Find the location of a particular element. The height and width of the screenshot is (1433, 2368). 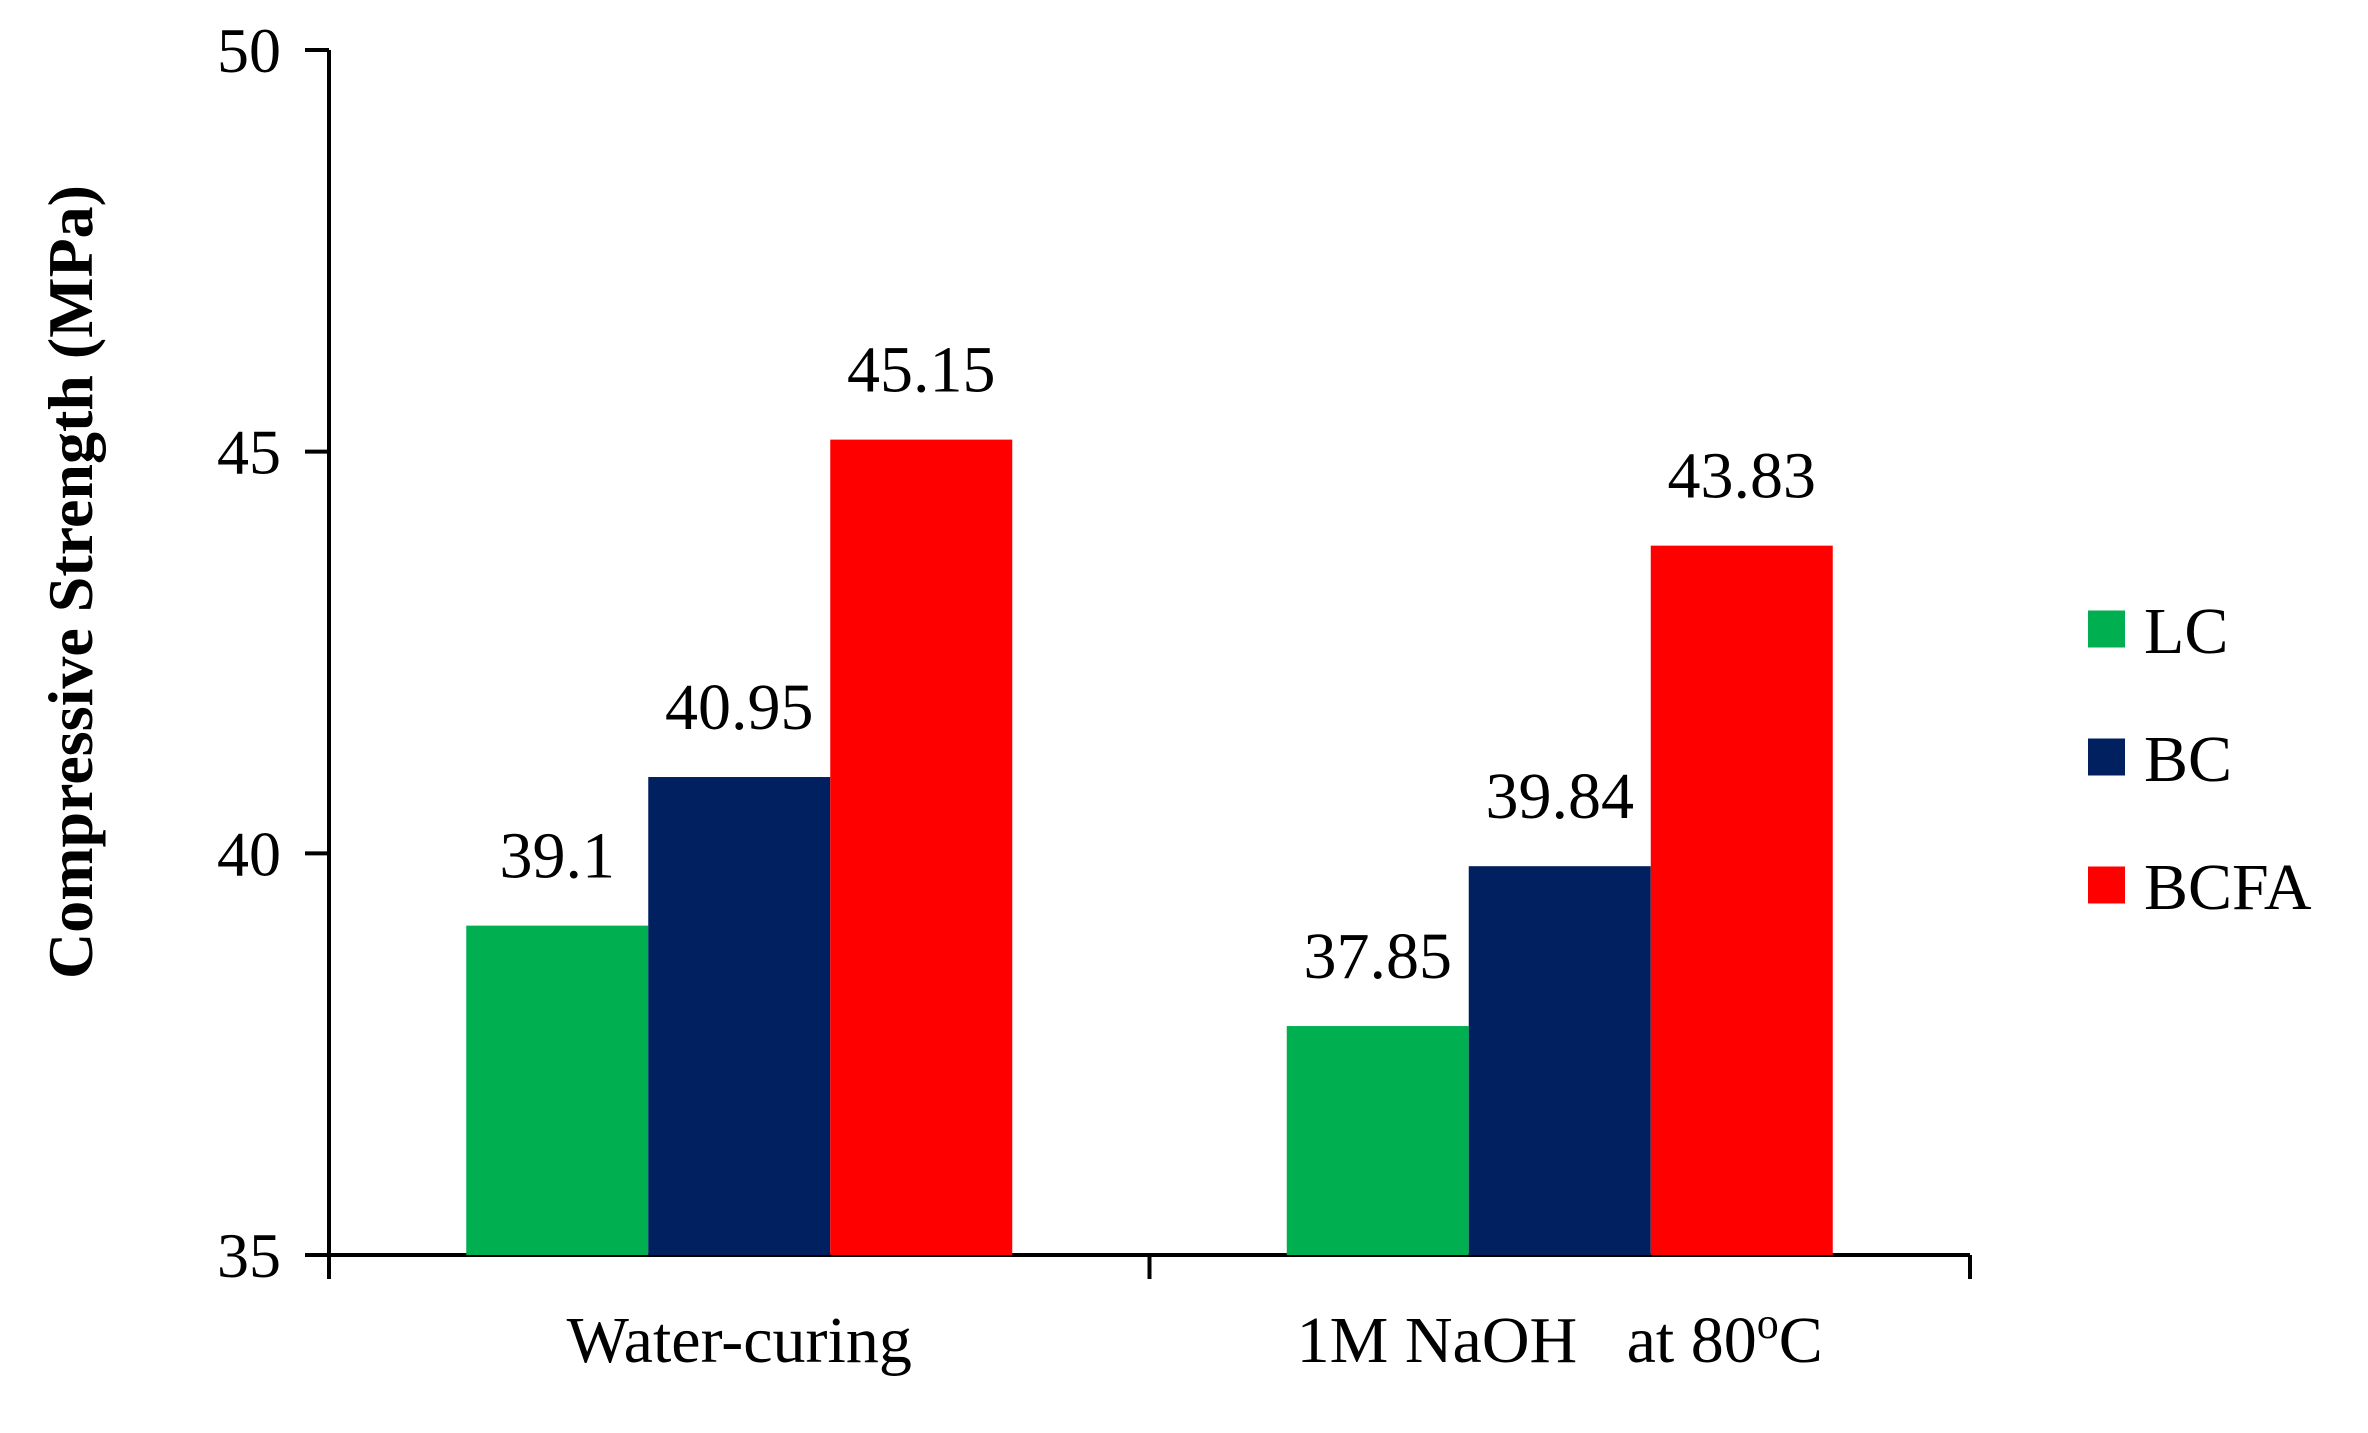

data-label-lc-0: 39.1 is located at coordinates (558, 856).